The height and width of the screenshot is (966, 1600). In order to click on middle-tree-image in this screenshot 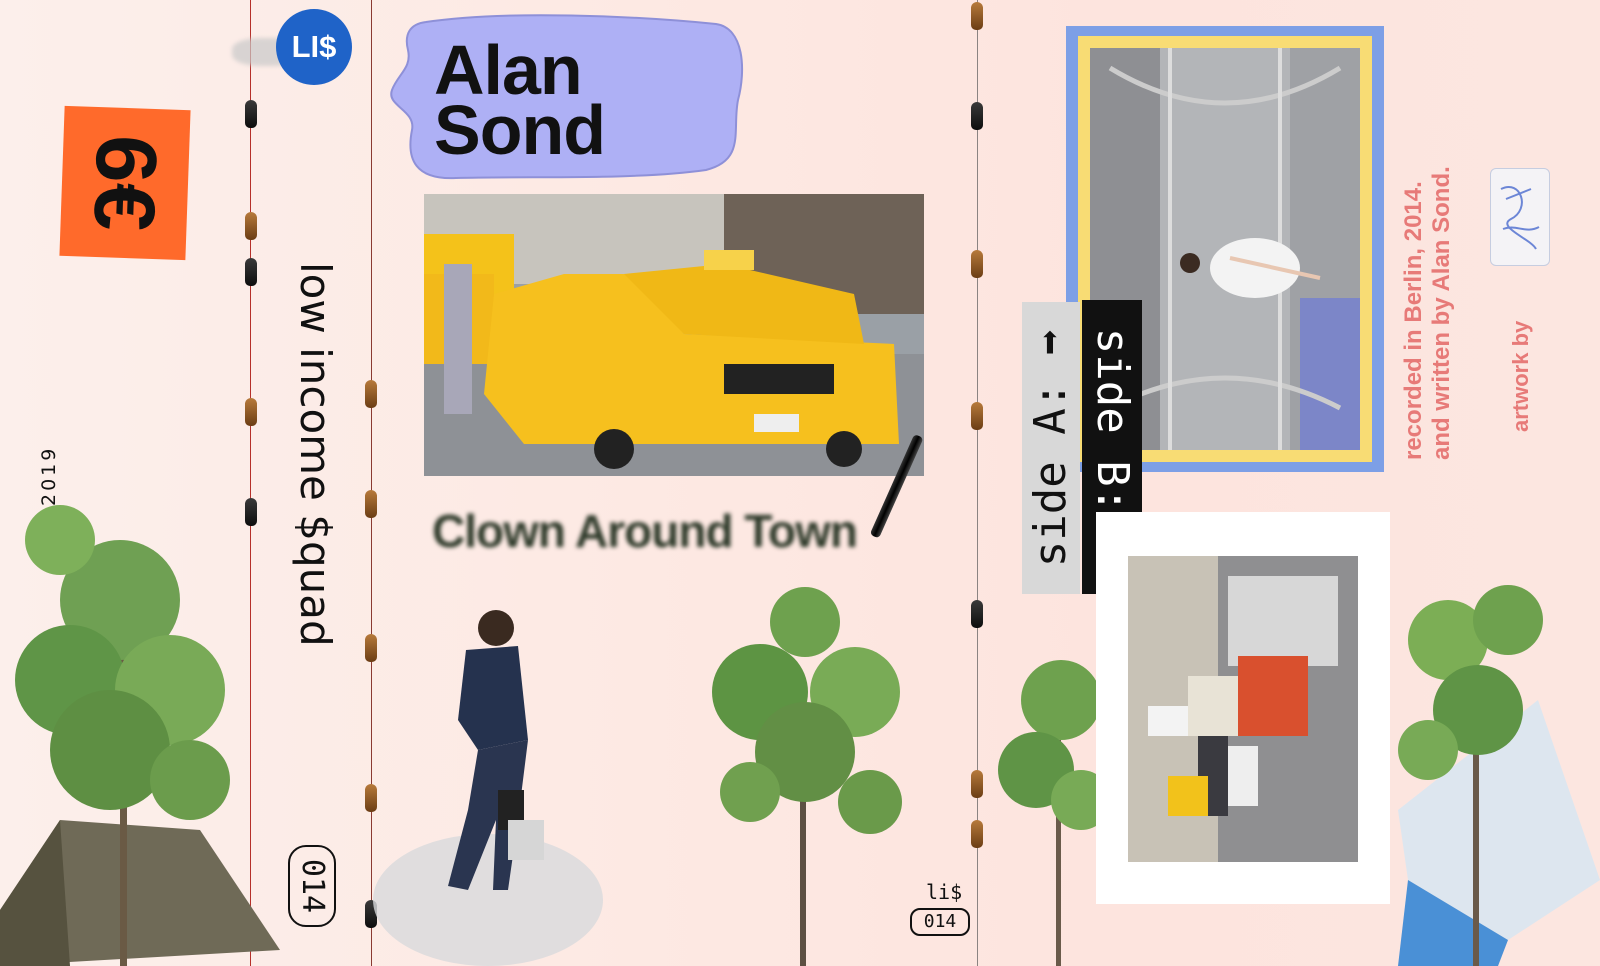, I will do `click(807, 776)`.